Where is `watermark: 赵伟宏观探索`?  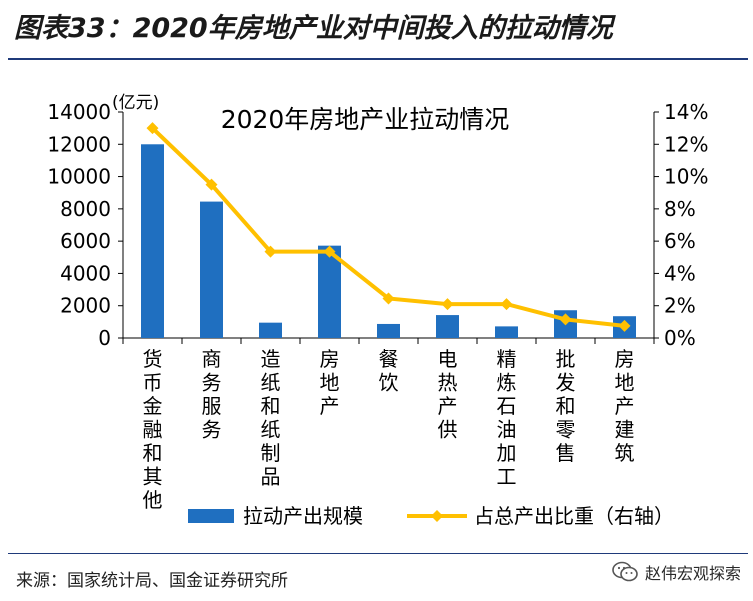 watermark: 赵伟宏观探索 is located at coordinates (676, 572).